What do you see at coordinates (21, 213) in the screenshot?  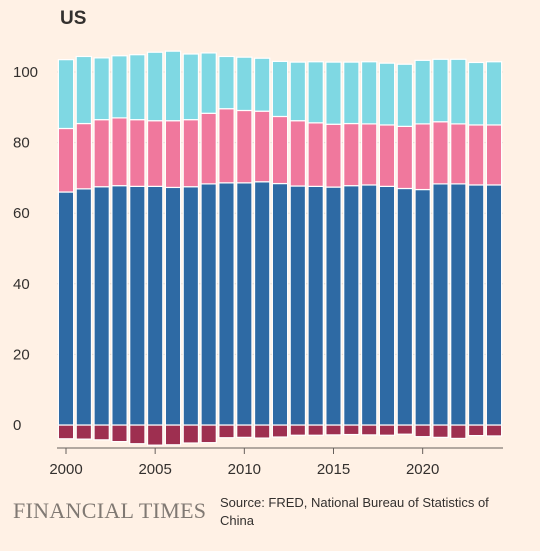 I see `y-tick-label: 60` at bounding box center [21, 213].